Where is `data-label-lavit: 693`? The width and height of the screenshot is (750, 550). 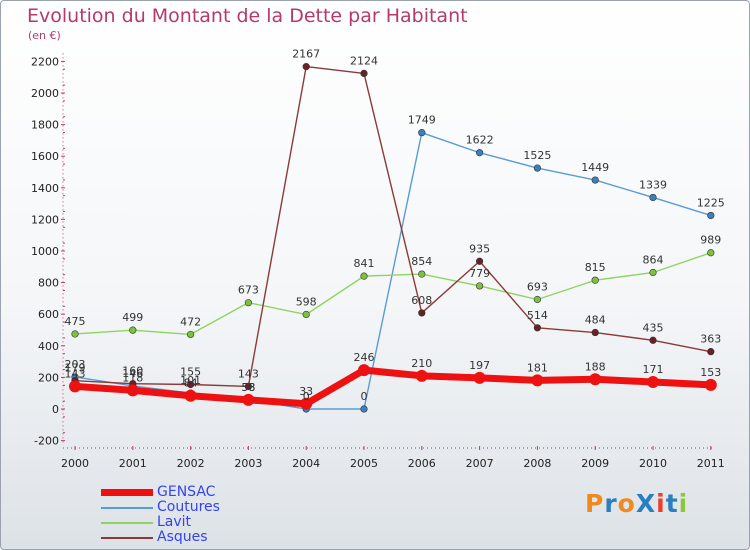
data-label-lavit: 693 is located at coordinates (537, 287).